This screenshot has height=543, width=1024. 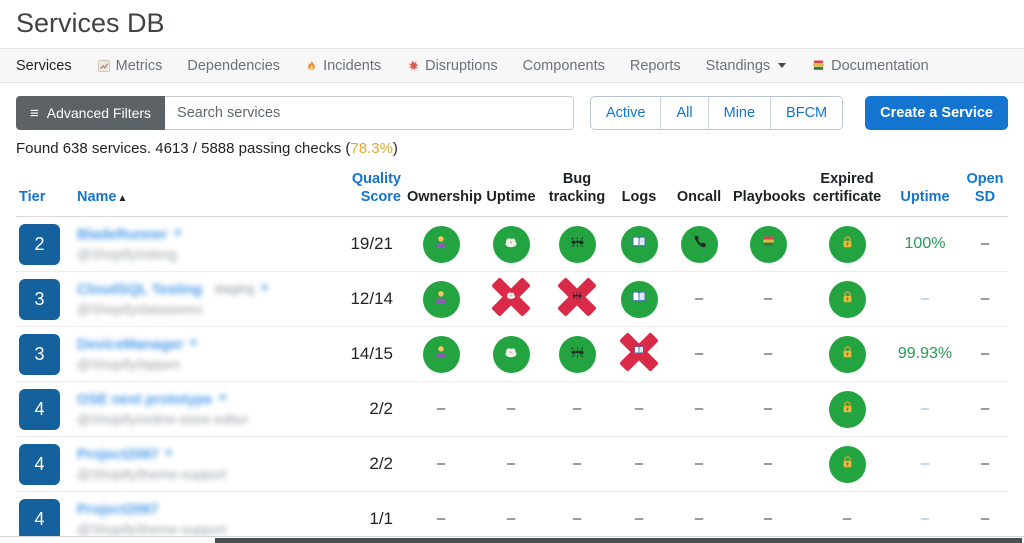 I want to click on tier-badge: 3, so click(x=39, y=354).